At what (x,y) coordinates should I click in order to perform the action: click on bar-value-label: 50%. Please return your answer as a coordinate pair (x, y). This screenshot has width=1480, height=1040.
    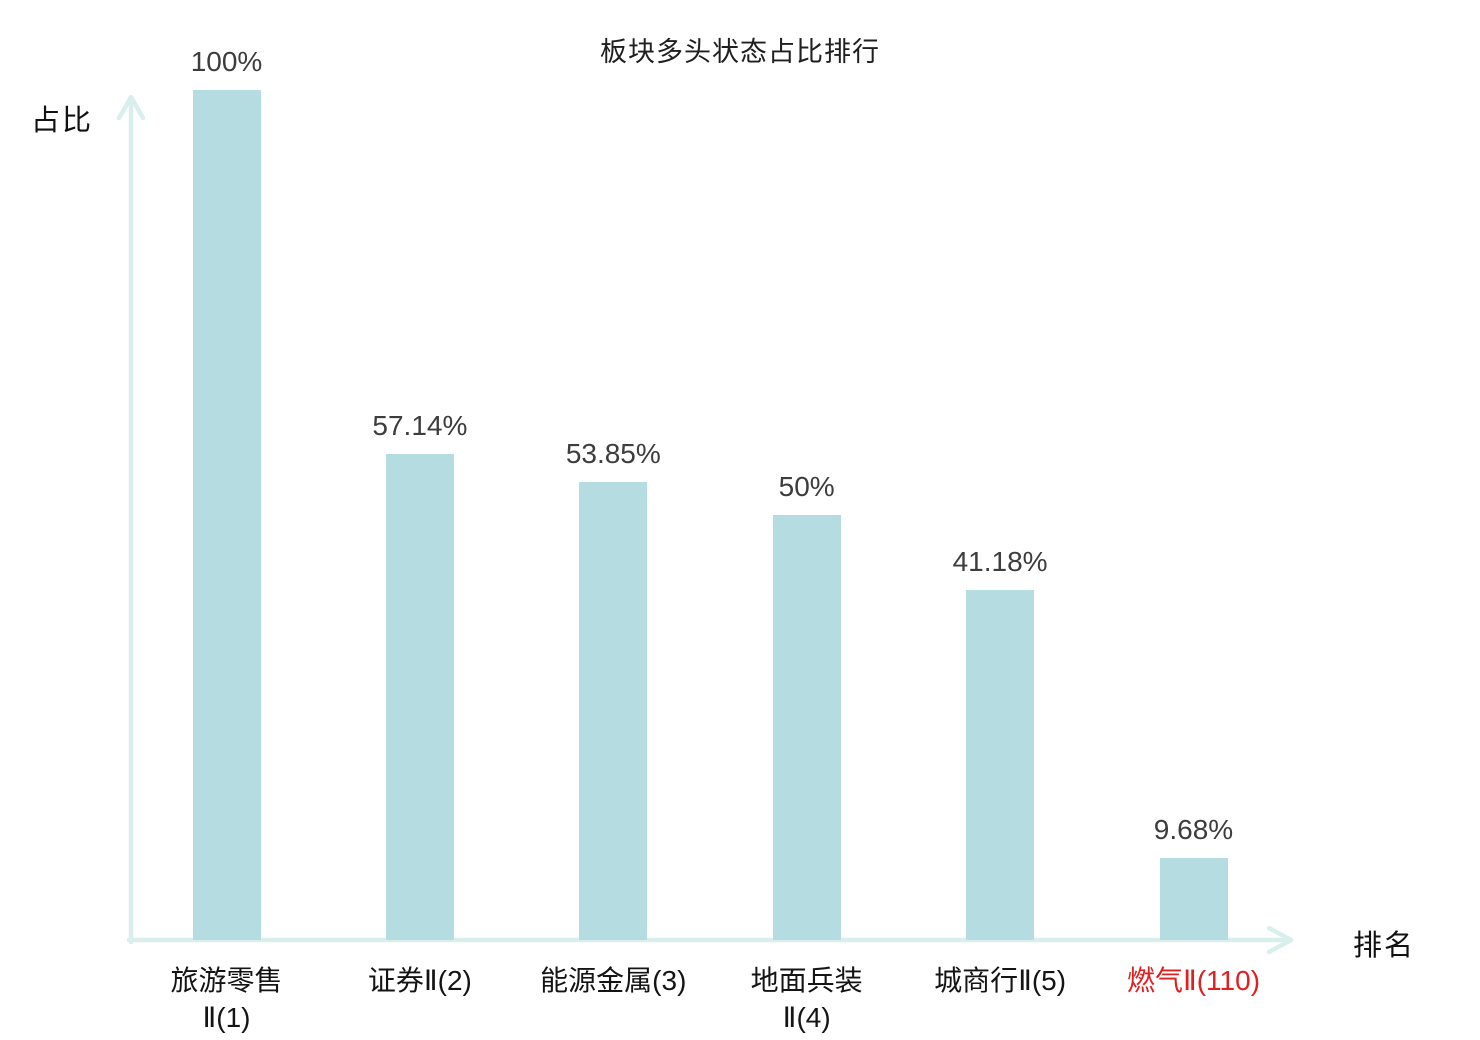
    Looking at the image, I should click on (806, 486).